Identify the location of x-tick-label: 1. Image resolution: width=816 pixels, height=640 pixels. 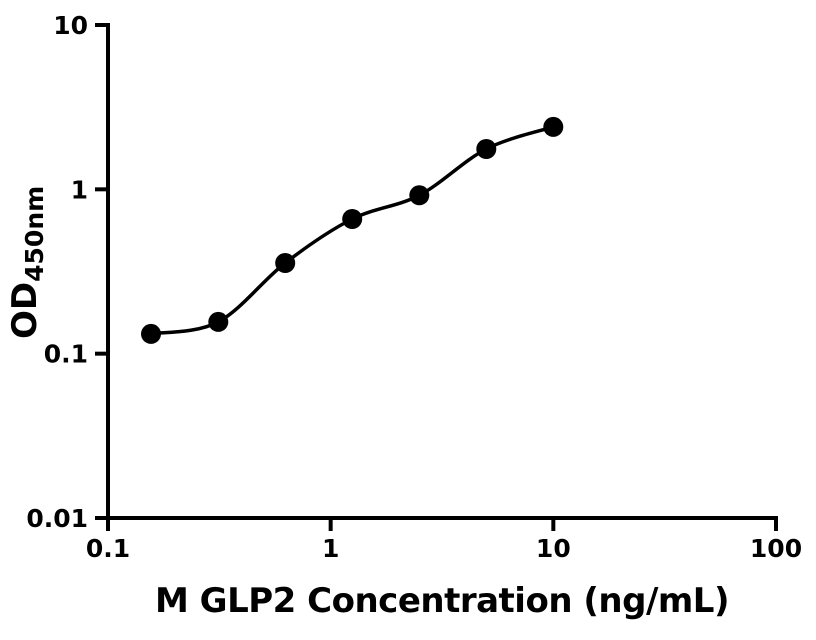
(330, 548).